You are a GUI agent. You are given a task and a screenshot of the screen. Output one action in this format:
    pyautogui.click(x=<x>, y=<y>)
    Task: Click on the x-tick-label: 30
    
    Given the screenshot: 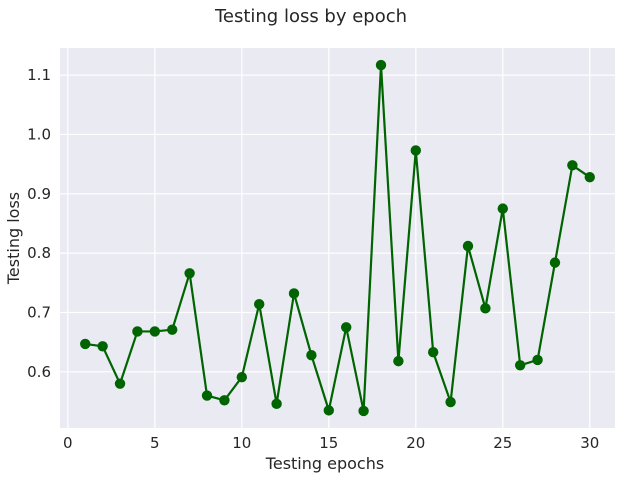 What is the action you would take?
    pyautogui.click(x=589, y=443)
    